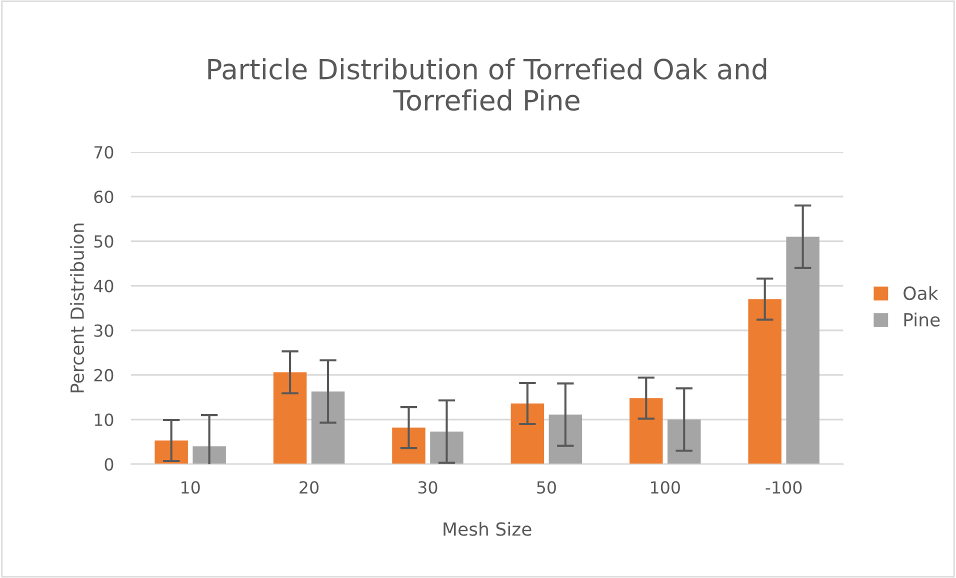  I want to click on chart-title: Particle Distribution of Torrefied Oak and Torrefied Pine, so click(487, 84).